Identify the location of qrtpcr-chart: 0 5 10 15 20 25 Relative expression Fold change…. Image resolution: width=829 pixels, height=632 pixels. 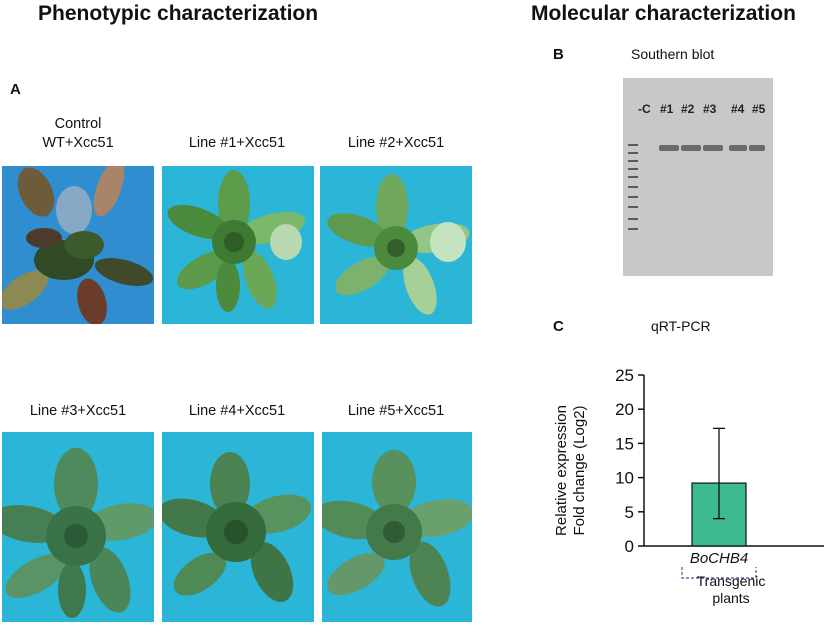
(688, 472).